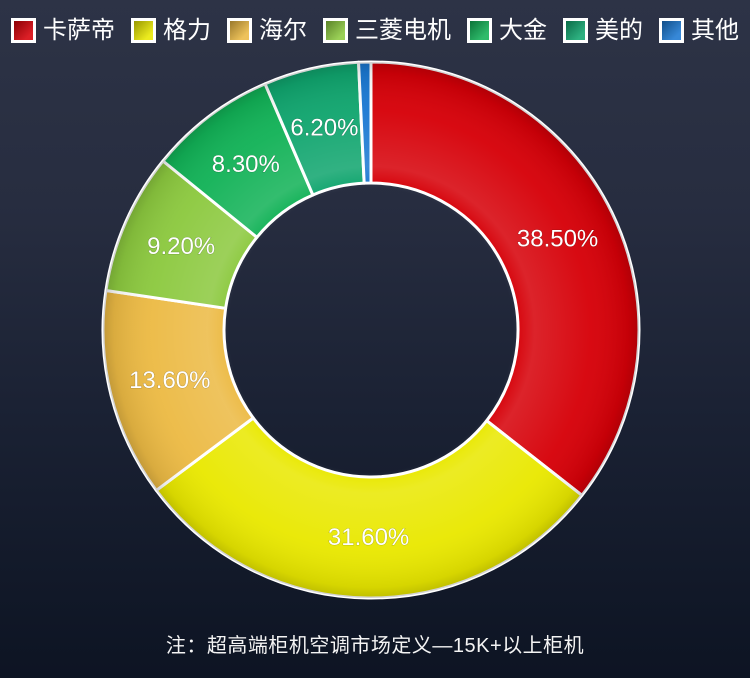  I want to click on slice-label-0: 38.50%, so click(557, 239).